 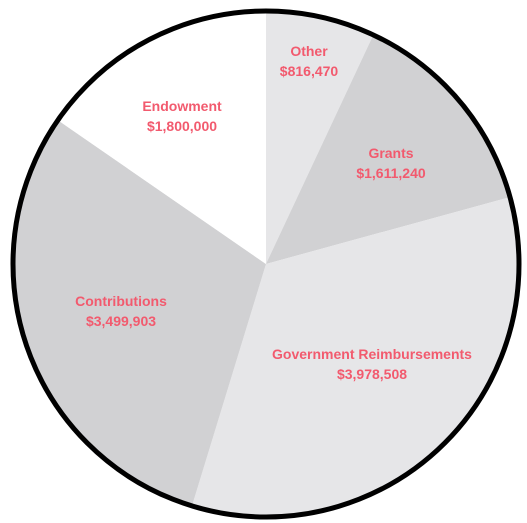 What do you see at coordinates (182, 126) in the screenshot?
I see `slice-value-label: $1,800,000` at bounding box center [182, 126].